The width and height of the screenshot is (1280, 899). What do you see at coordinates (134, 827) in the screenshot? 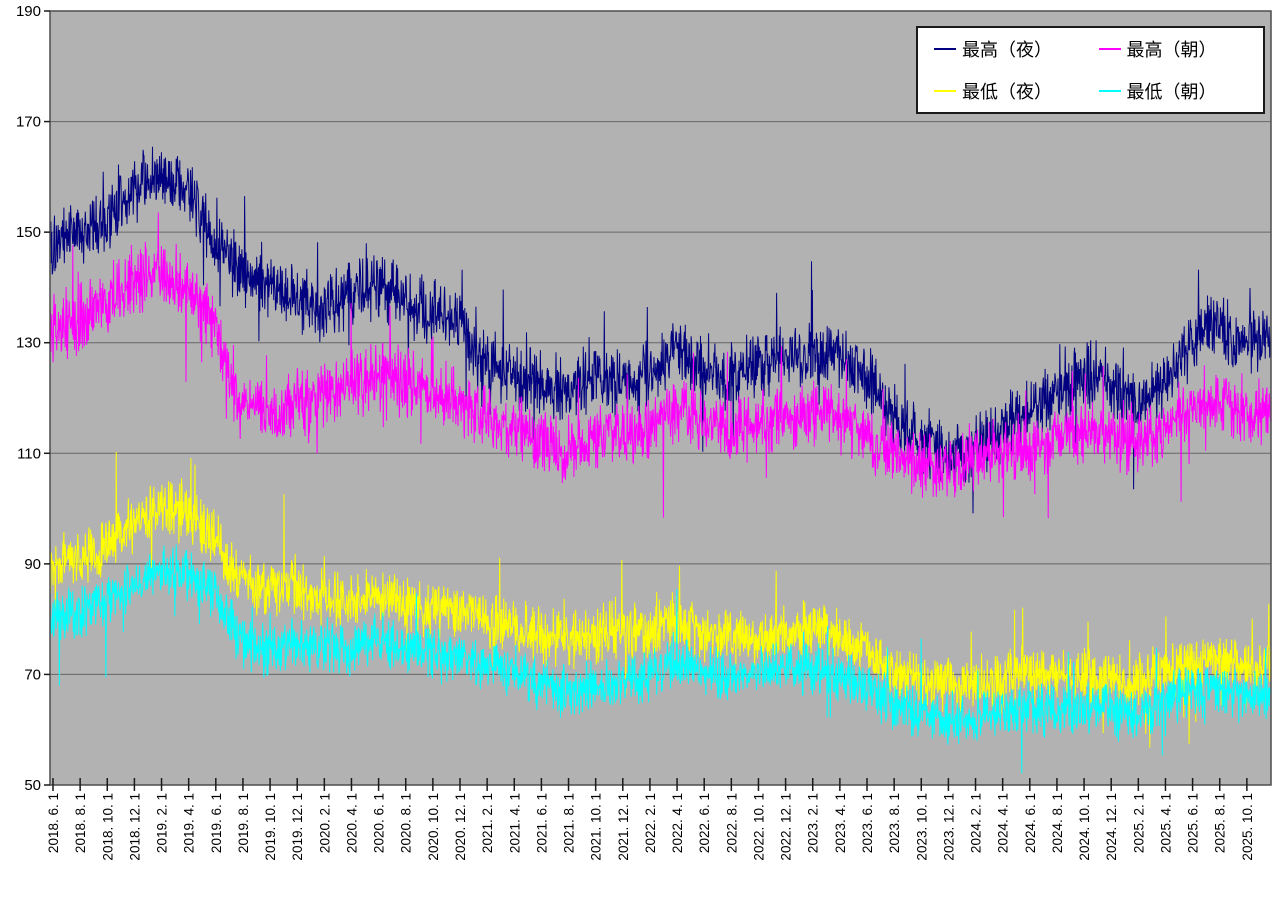
I see `x-tick-label: 2018. 12. 1` at bounding box center [134, 827].